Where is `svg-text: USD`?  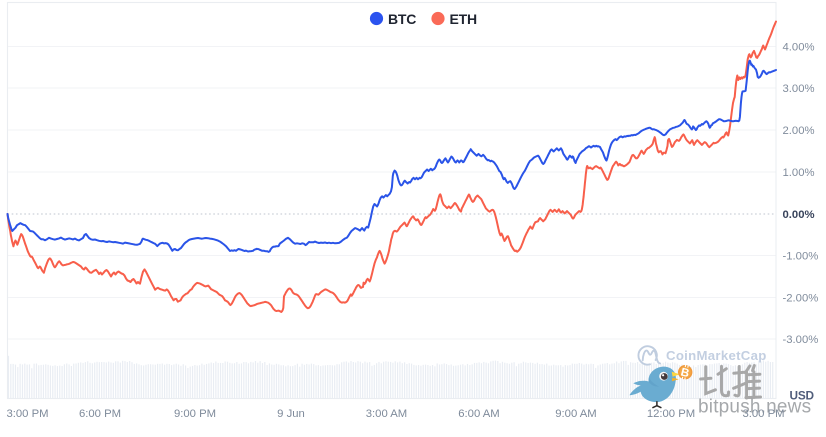 svg-text: USD is located at coordinates (802, 396).